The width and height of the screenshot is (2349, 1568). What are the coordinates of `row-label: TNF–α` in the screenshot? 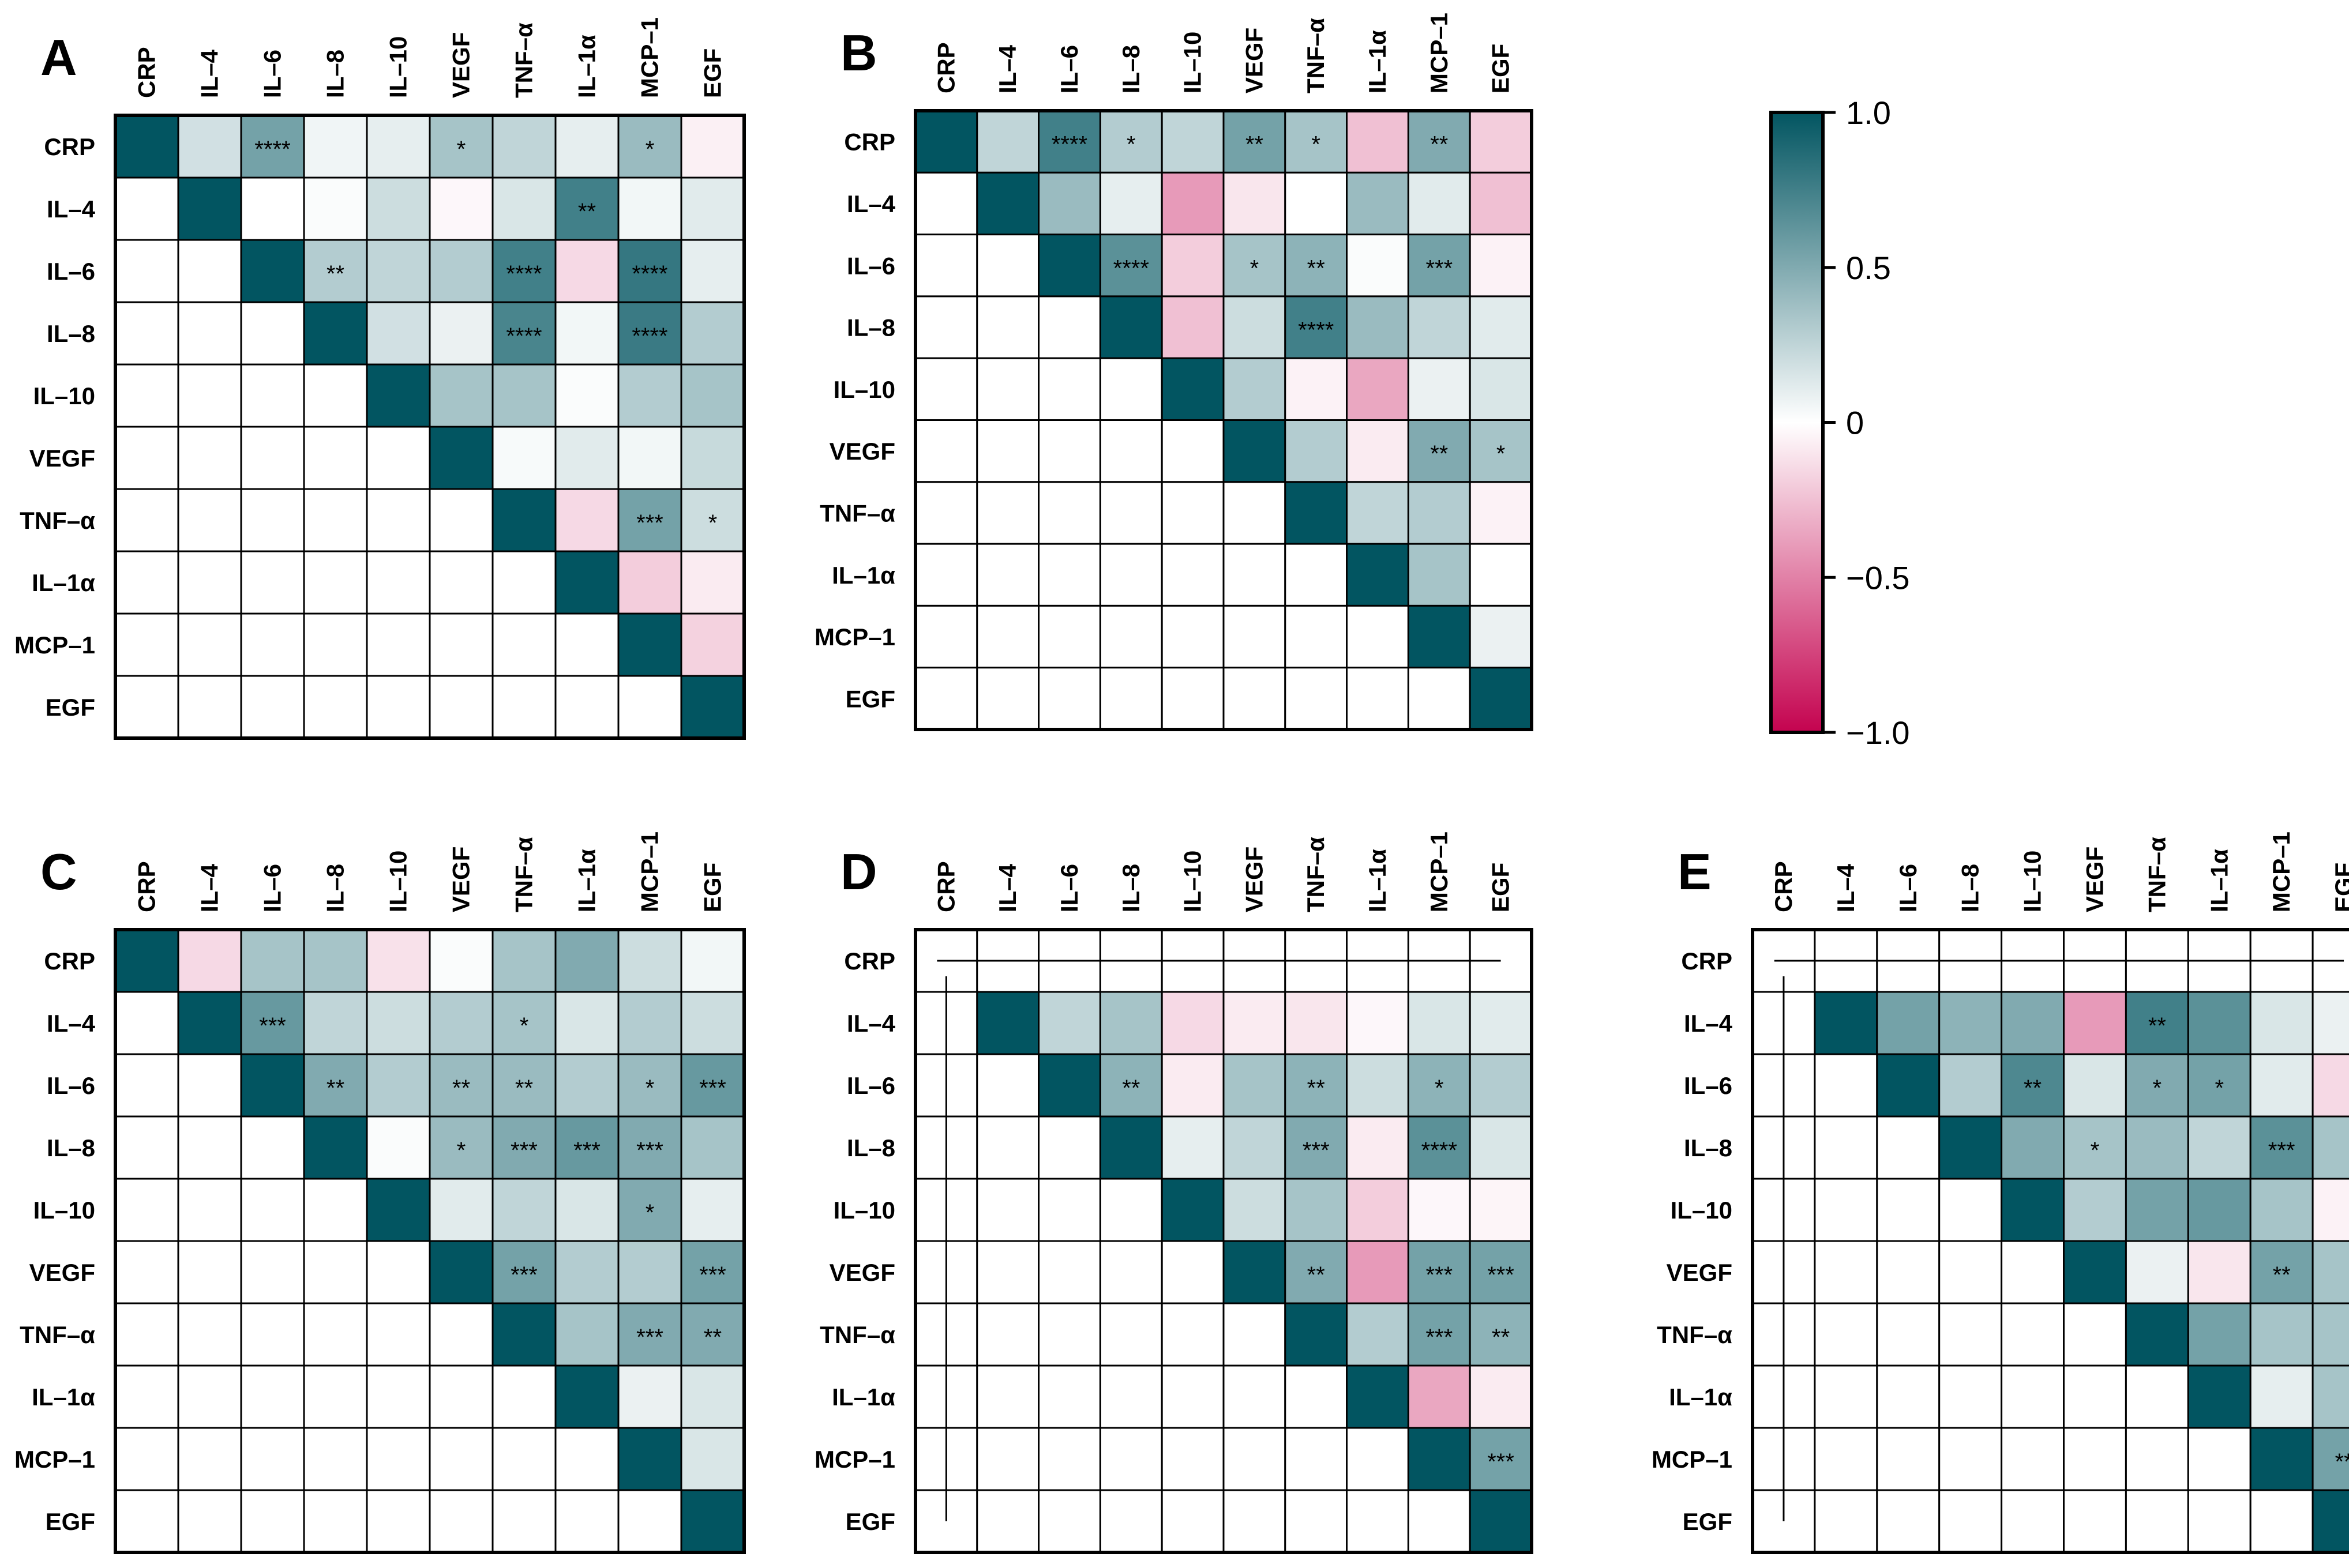 It's located at (857, 1335).